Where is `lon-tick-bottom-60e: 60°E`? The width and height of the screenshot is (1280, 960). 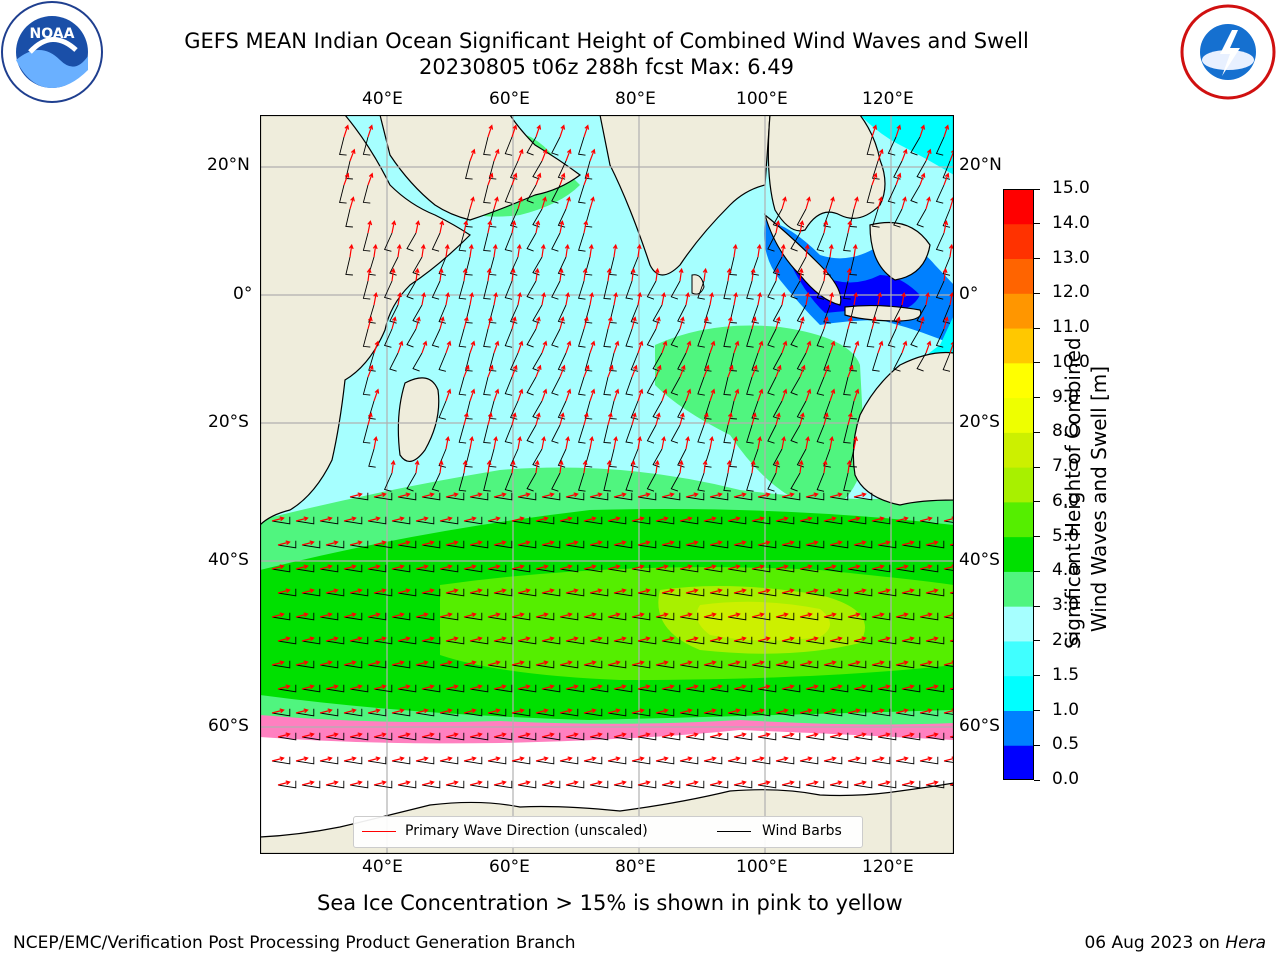
lon-tick-bottom-60e: 60°E is located at coordinates (509, 867).